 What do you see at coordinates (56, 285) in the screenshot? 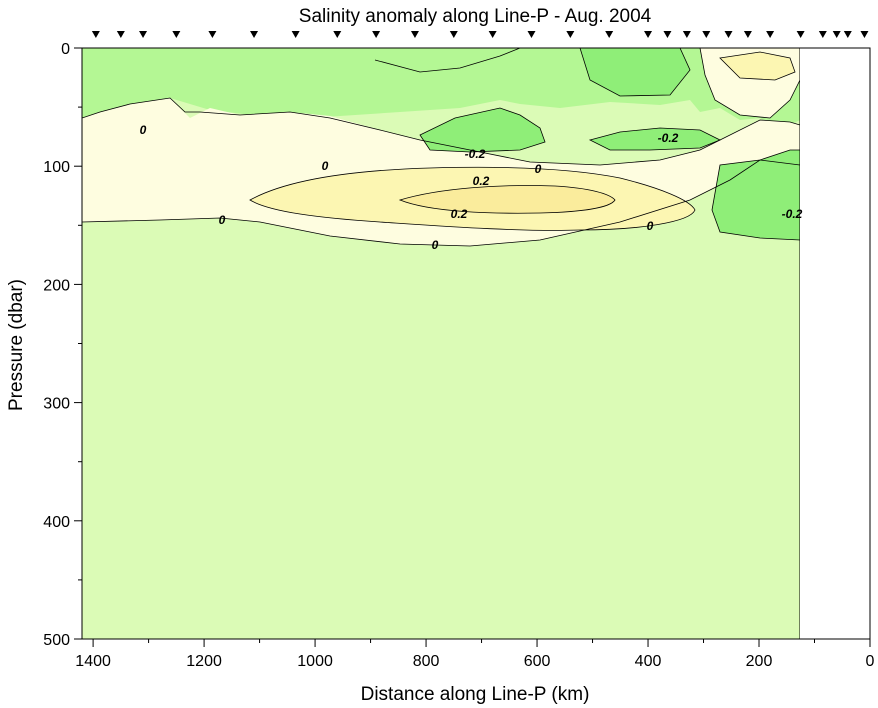
I see `y-tick-label: 200` at bounding box center [56, 285].